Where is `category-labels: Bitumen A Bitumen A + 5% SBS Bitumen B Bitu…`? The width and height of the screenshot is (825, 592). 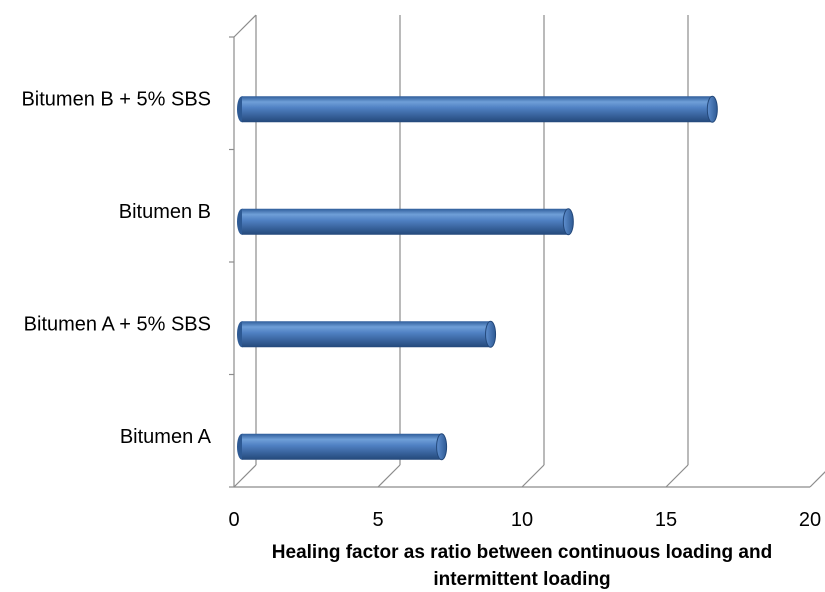
category-labels: Bitumen A Bitumen A + 5% SBS Bitumen B Bitu… is located at coordinates (116, 268).